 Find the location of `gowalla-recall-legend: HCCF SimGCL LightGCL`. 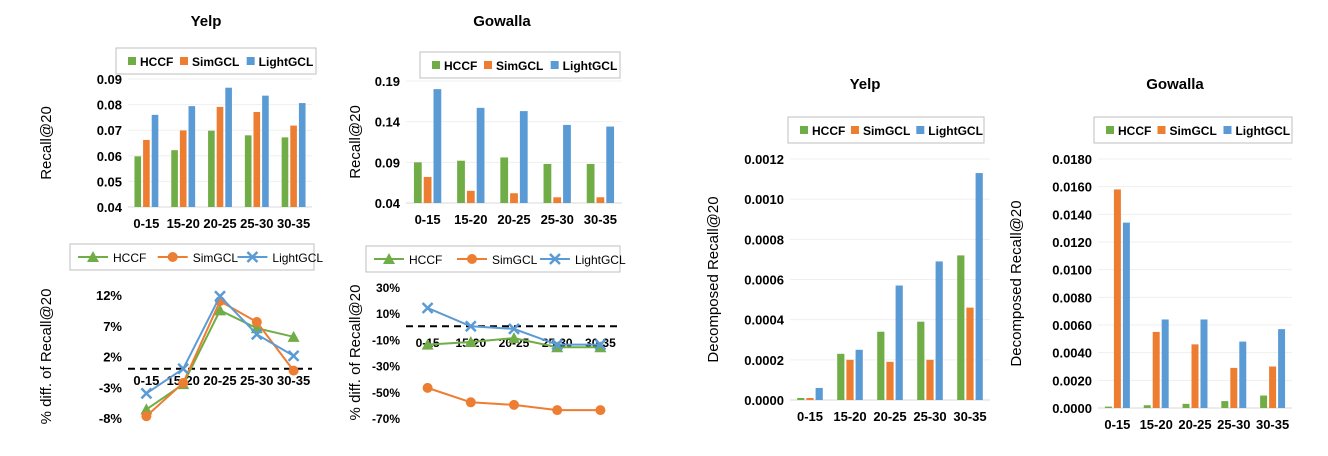

gowalla-recall-legend: HCCF SimGCL LightGCL is located at coordinates (520, 65).